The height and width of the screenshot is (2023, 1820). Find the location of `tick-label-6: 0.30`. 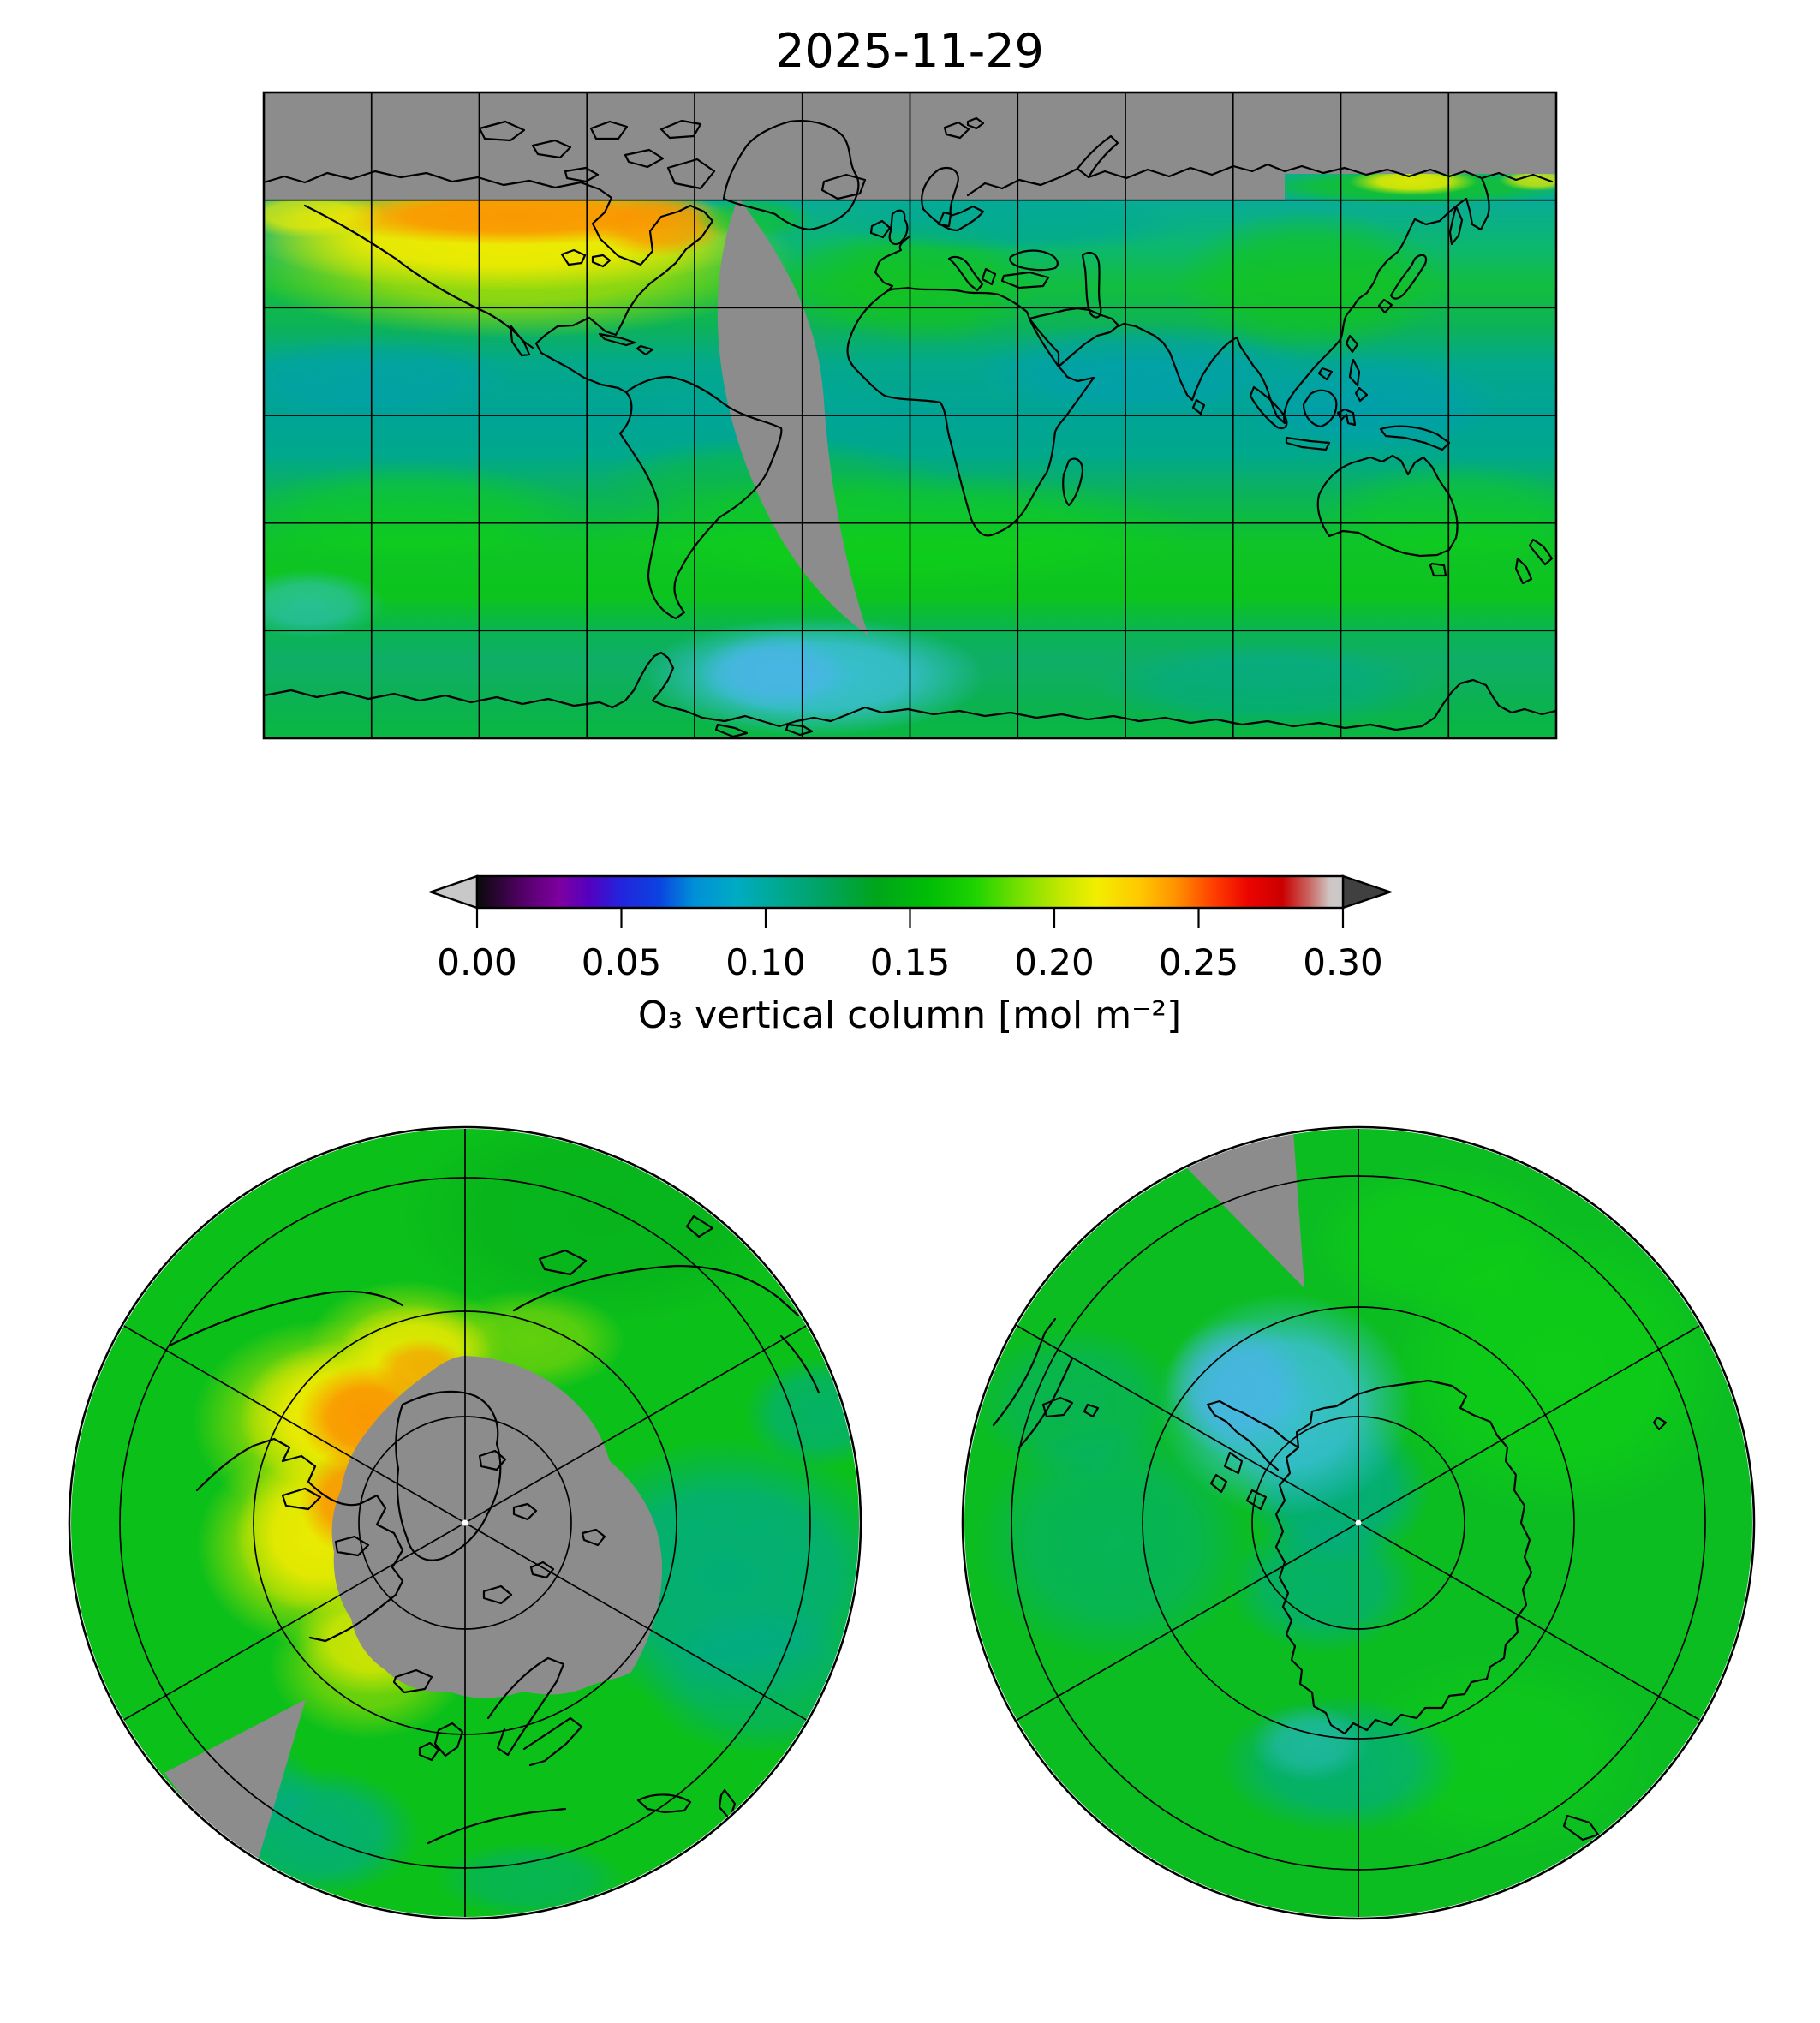

tick-label-6: 0.30 is located at coordinates (1343, 962).